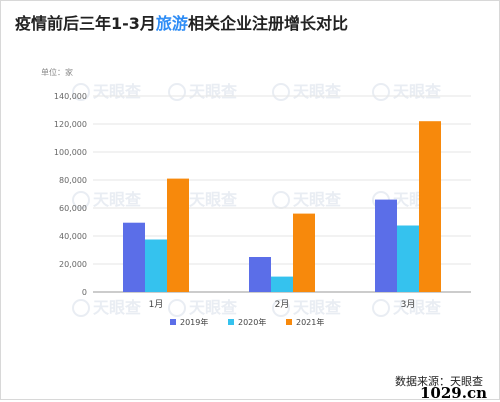 This screenshot has height=402, width=500. What do you see at coordinates (453, 393) in the screenshot?
I see `site-brand: 1029.cn` at bounding box center [453, 393].